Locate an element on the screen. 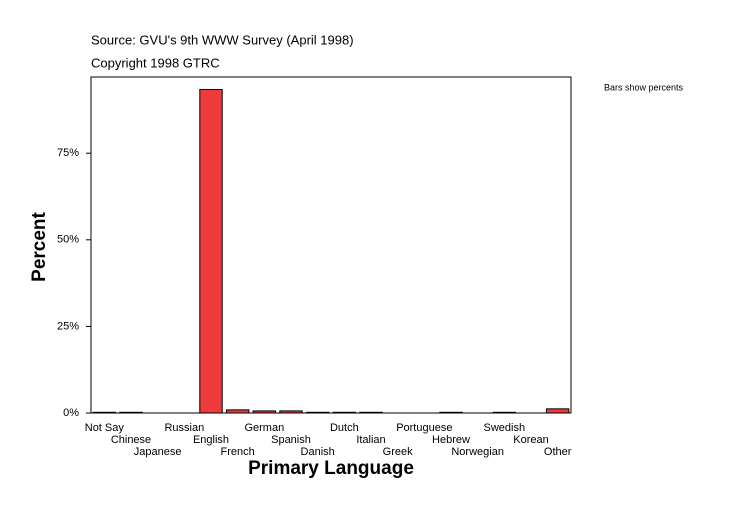 Image resolution: width=734 pixels, height=514 pixels. x-tick-label: French is located at coordinates (238, 452).